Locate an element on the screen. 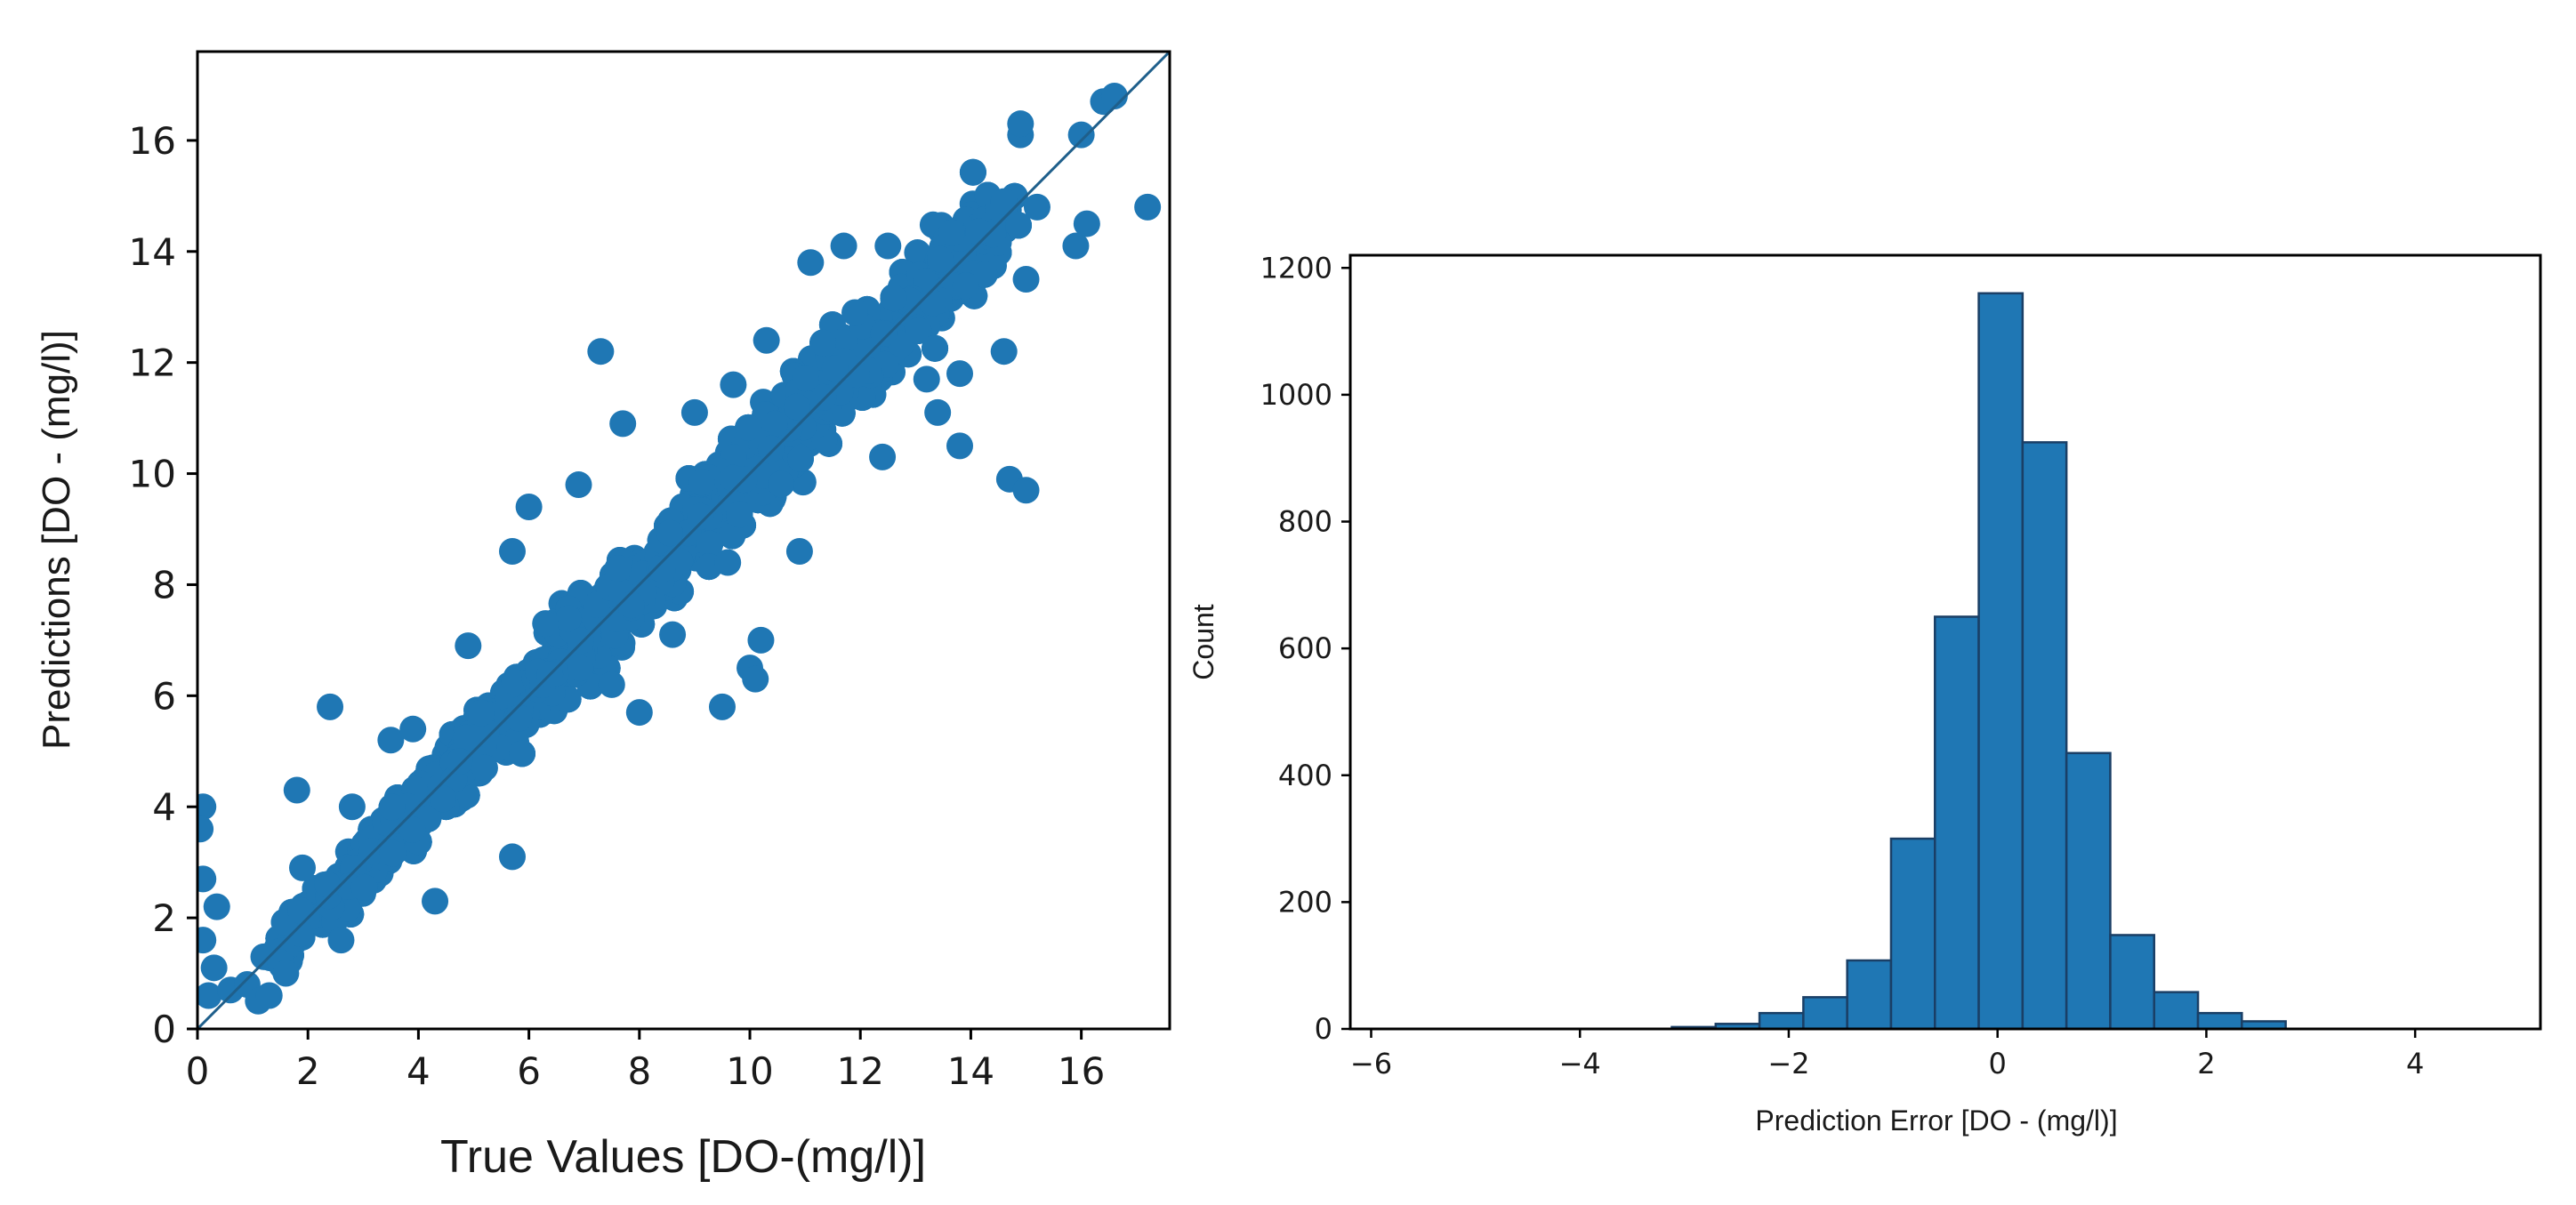  scatter-x-ticks: 0 2 4 6 8 10 12 14 16 is located at coordinates (645, 1061).